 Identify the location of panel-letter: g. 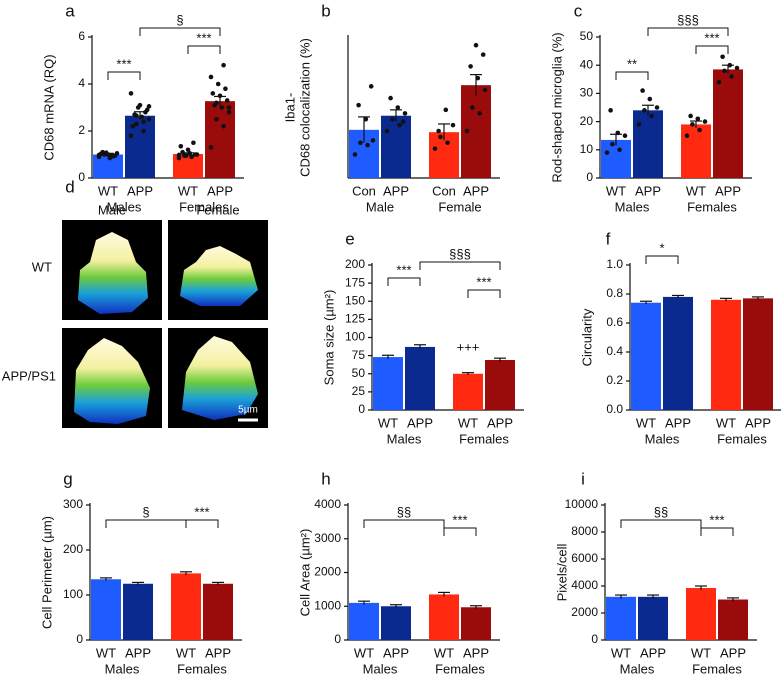
(67, 478).